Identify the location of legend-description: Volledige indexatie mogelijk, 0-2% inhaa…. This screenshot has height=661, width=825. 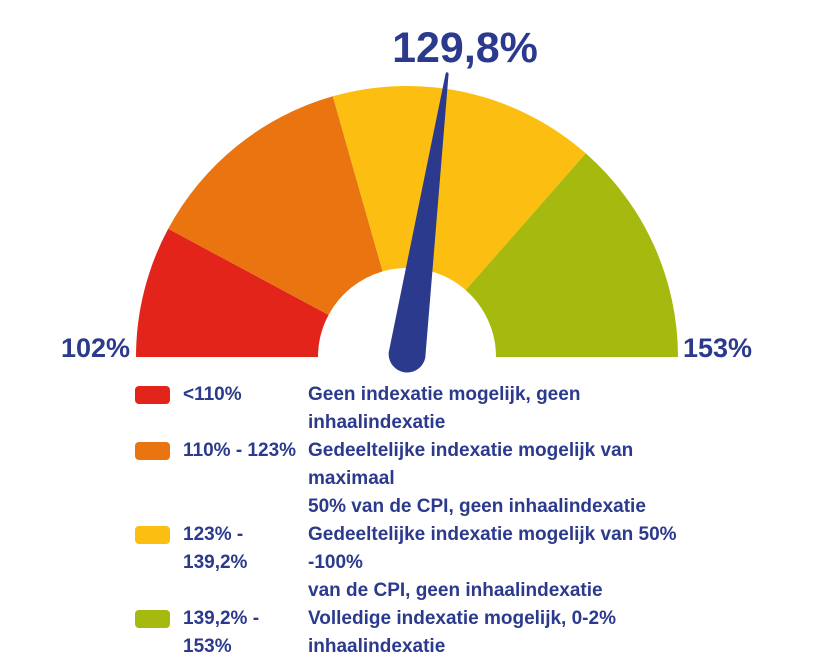
(462, 632).